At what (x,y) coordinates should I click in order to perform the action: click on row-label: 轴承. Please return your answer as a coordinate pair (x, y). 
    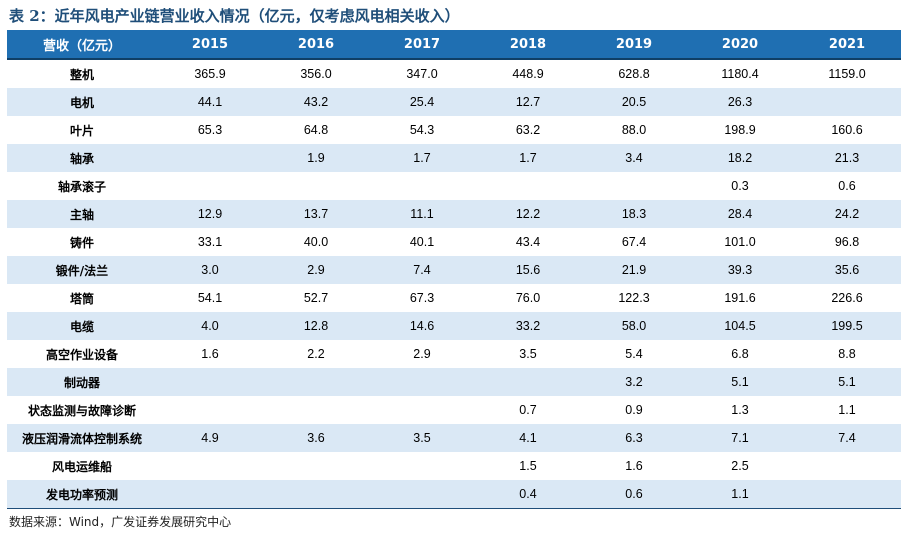
    Looking at the image, I should click on (82, 158).